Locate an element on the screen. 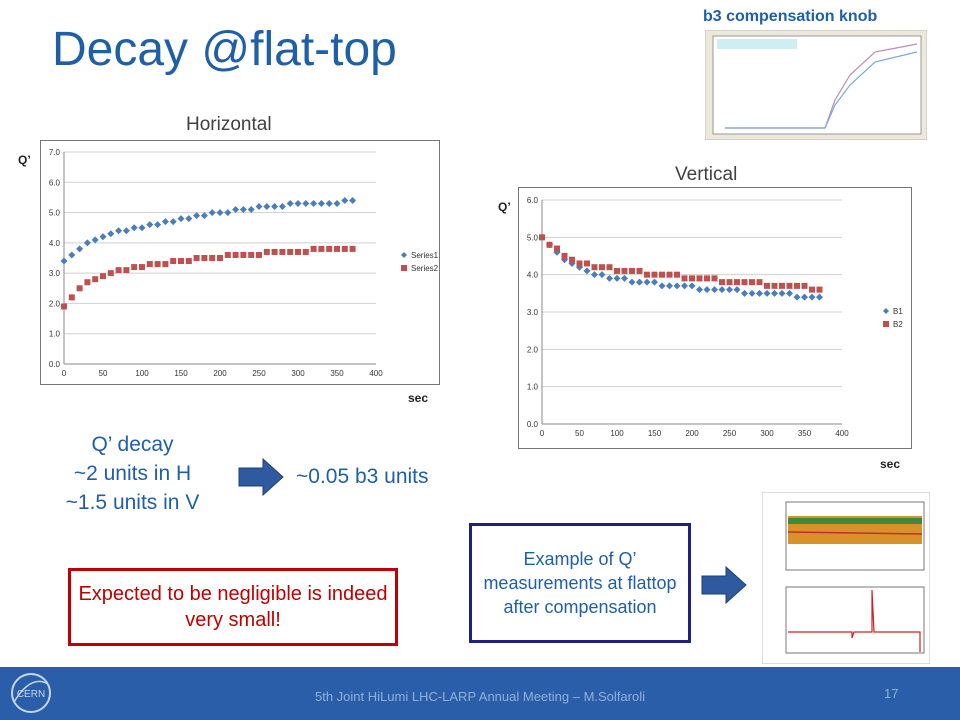 The image size is (960, 720). y-tick-label: 0.0 is located at coordinates (55, 364).